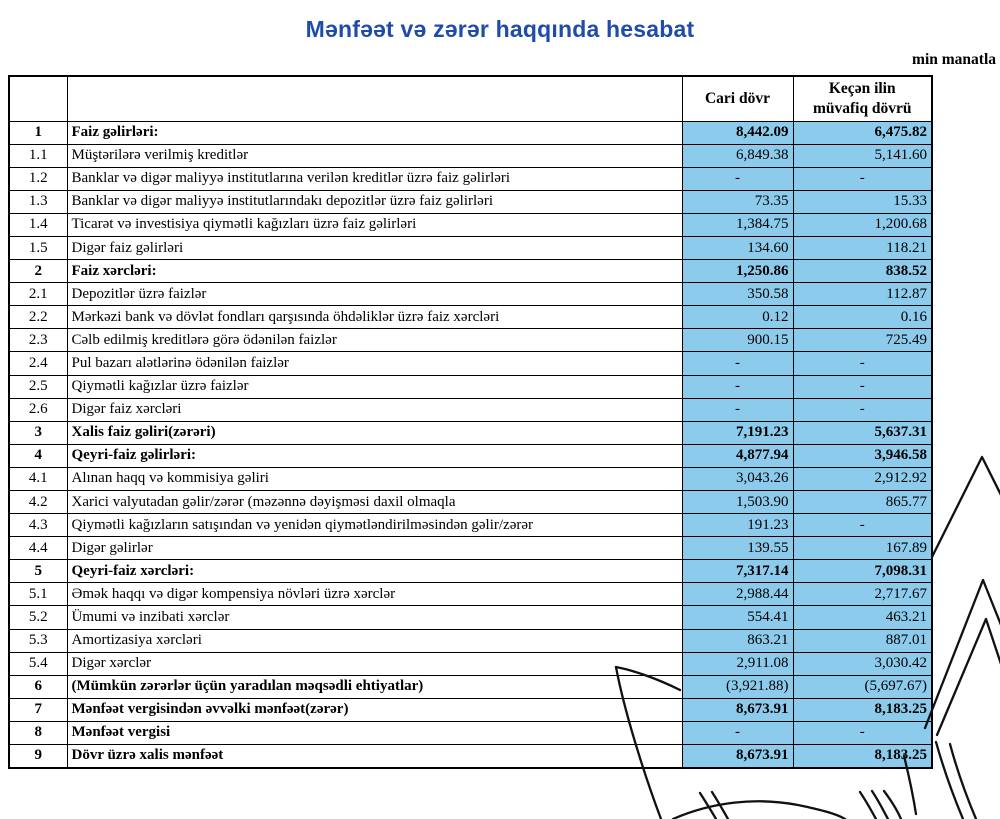 This screenshot has height=819, width=1000. What do you see at coordinates (737, 271) in the screenshot?
I see `value-current: 1,250.86` at bounding box center [737, 271].